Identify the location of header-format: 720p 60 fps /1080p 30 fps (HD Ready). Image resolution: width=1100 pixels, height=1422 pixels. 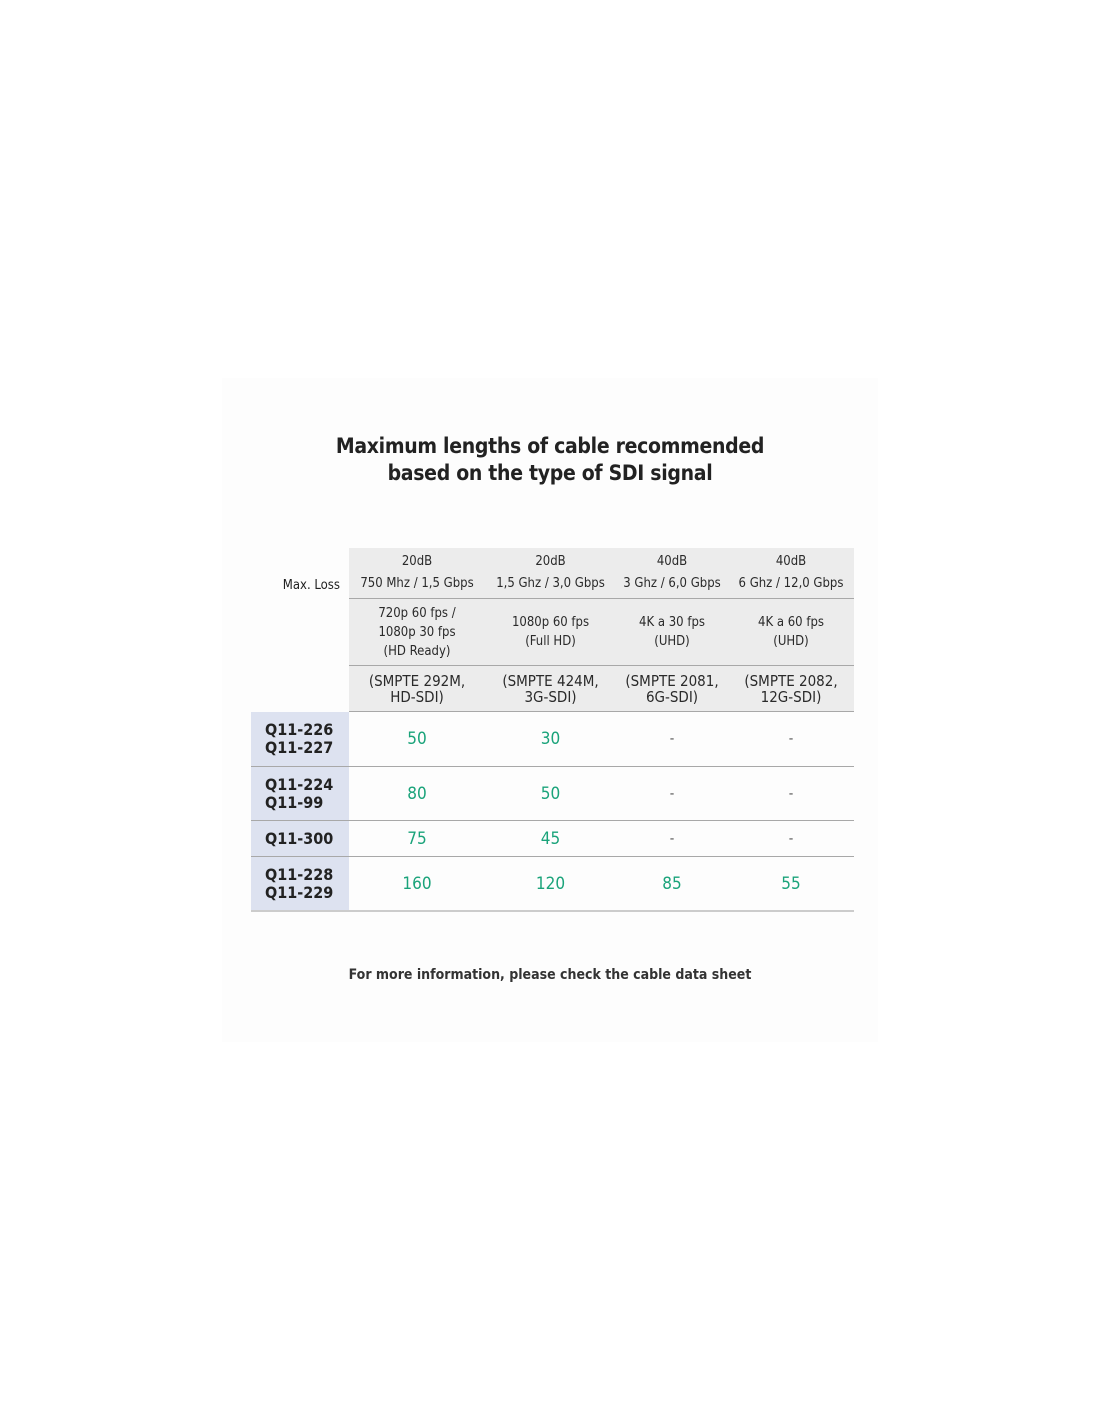
(417, 632).